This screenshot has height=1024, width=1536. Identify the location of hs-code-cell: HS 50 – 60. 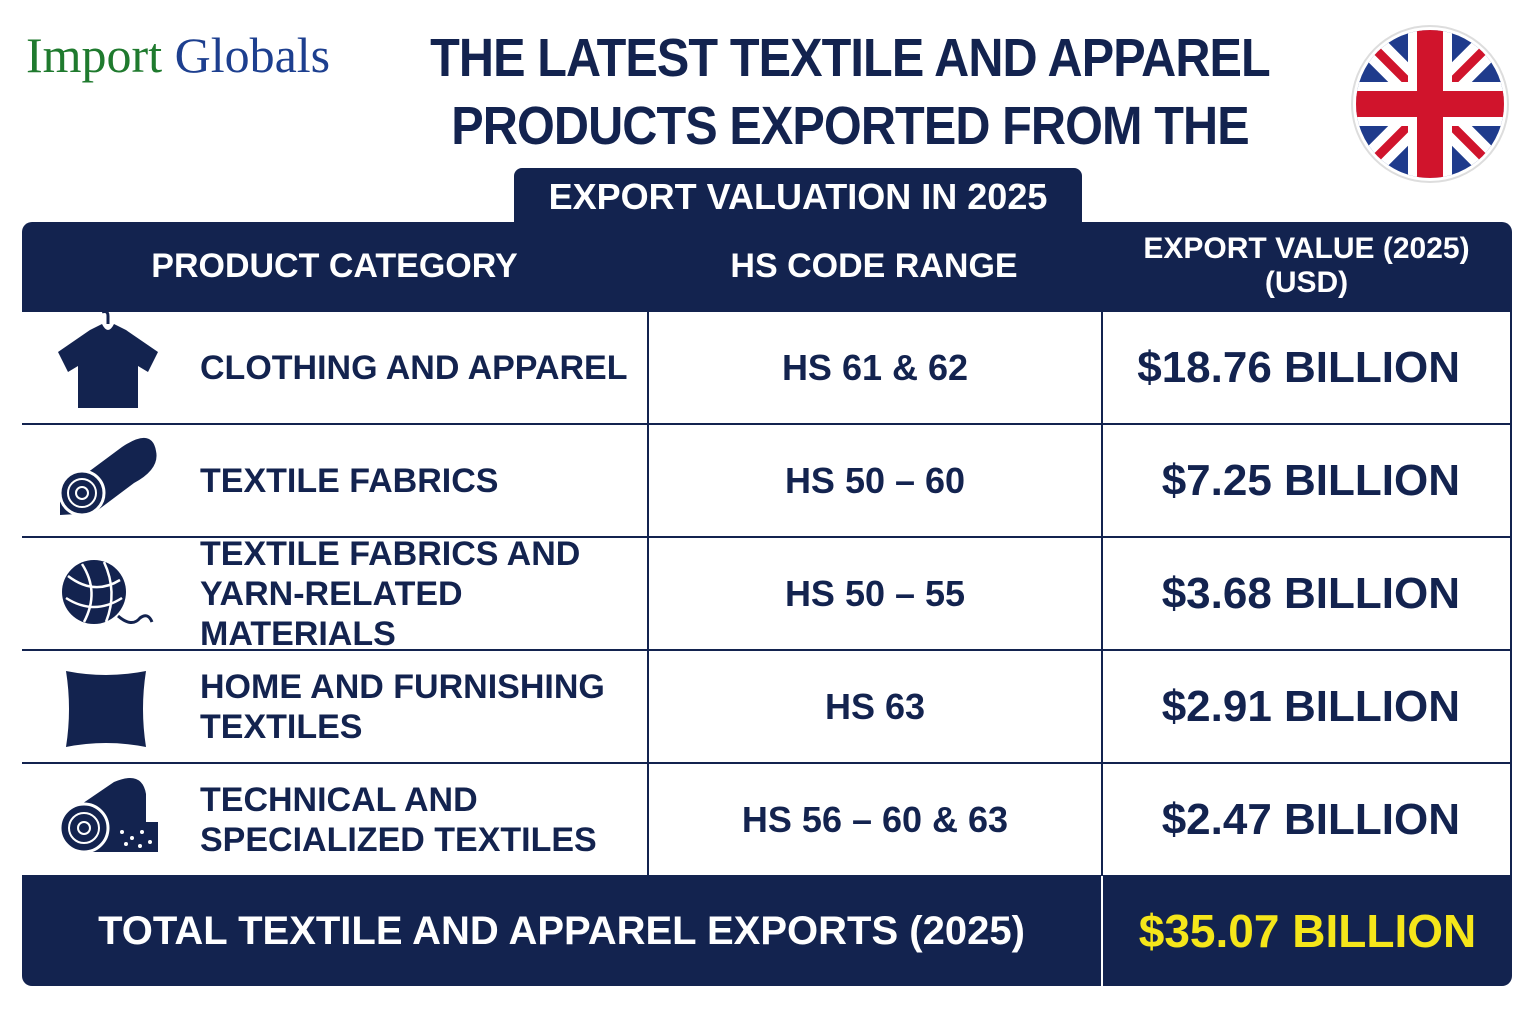
(875, 480).